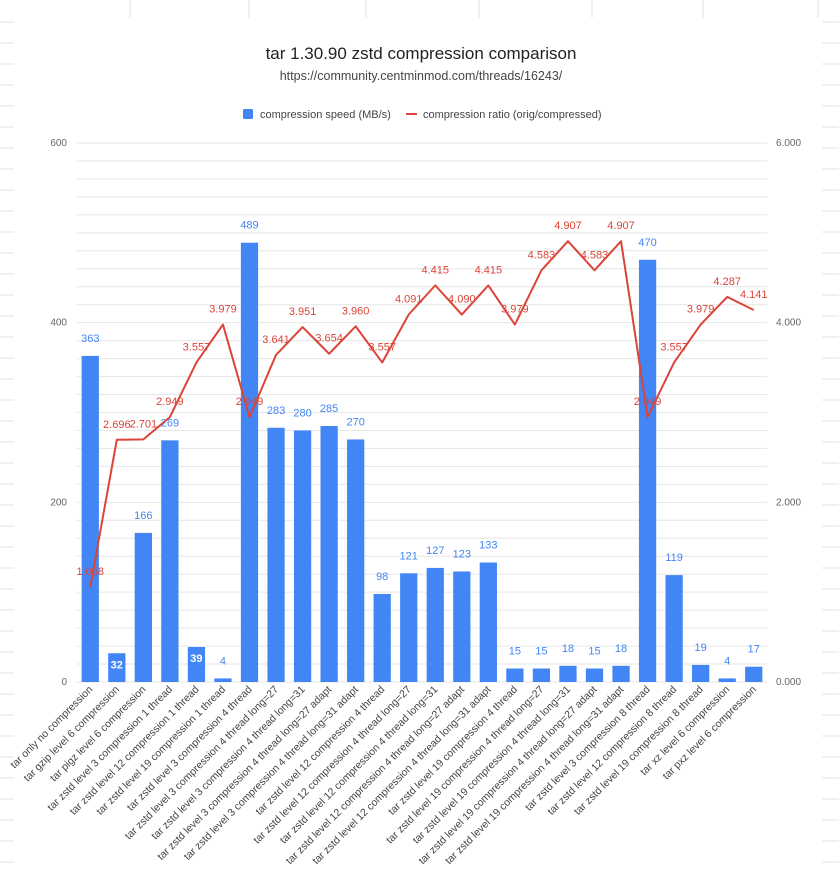 The height and width of the screenshot is (882, 839). What do you see at coordinates (58, 413) in the screenshot?
I see `left-axis: 0 200 400 600` at bounding box center [58, 413].